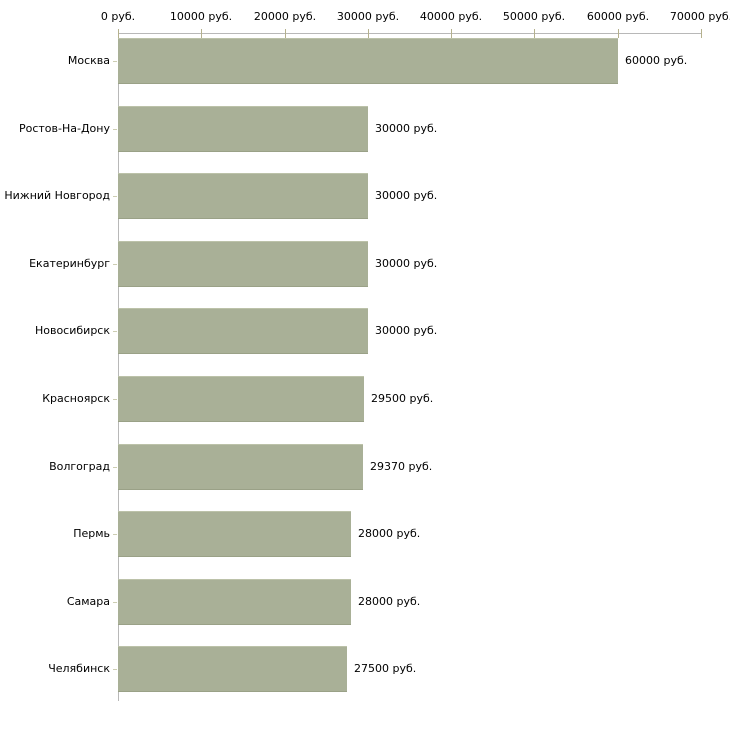 The height and width of the screenshot is (730, 730). I want to click on x-axis-tick-label: 50000 руб., so click(534, 16).